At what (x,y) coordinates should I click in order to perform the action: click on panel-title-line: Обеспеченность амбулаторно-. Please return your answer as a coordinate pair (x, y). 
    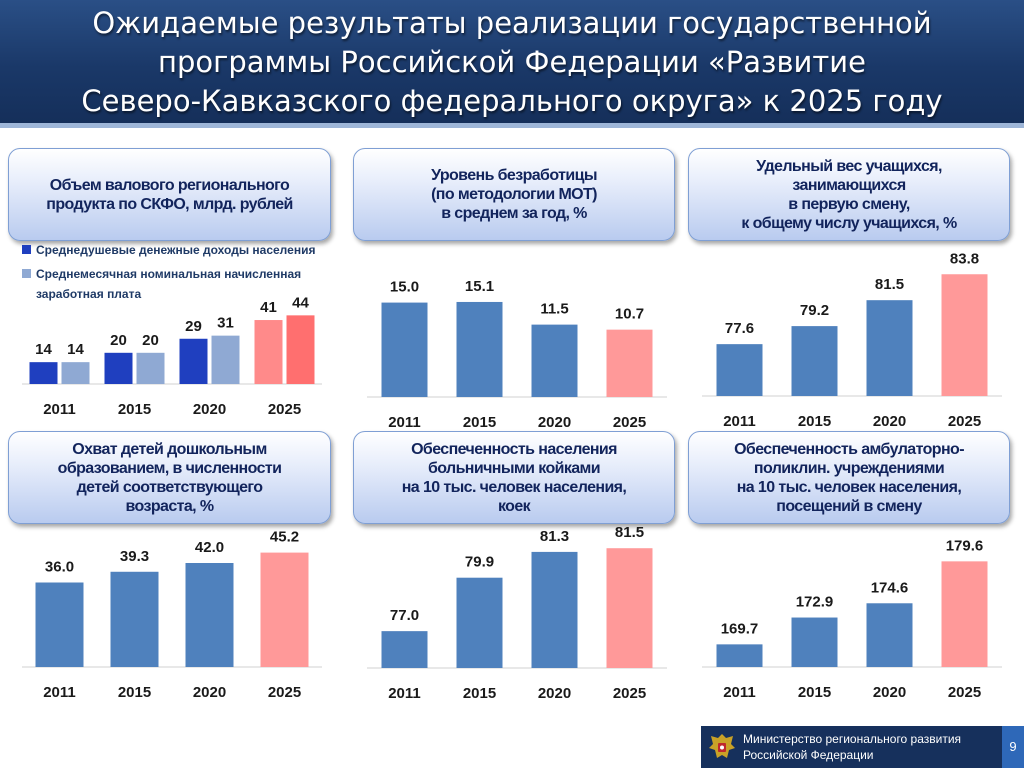
    Looking at the image, I should click on (849, 449).